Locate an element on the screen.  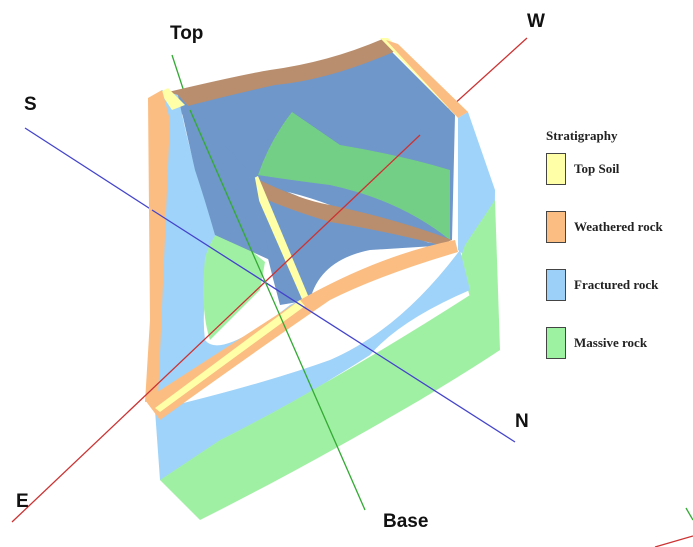
legend-label: Fractured rock is located at coordinates (616, 284).